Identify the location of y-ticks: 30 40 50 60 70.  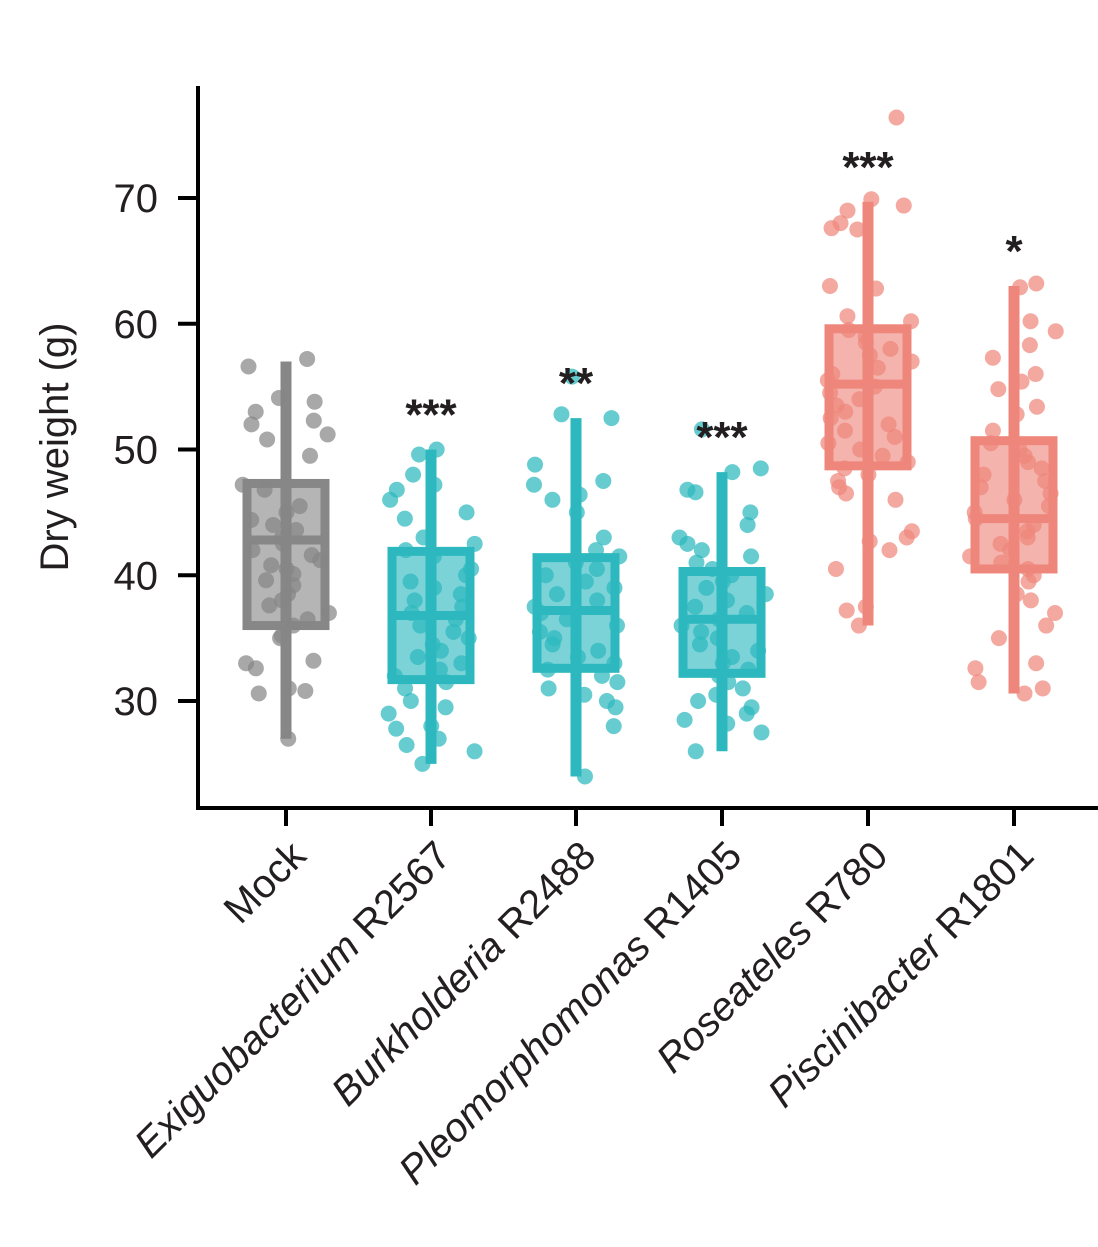
(156, 450).